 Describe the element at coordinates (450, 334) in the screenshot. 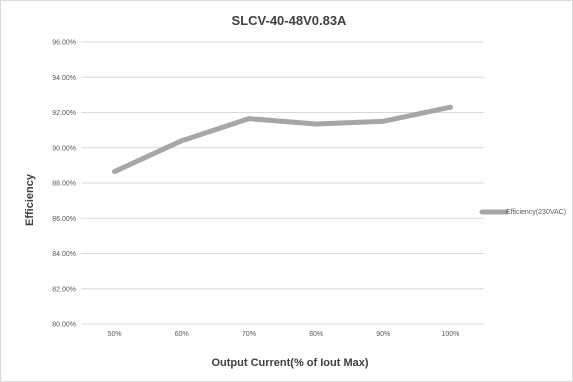

I see `x-tick-label: 100%` at that location.